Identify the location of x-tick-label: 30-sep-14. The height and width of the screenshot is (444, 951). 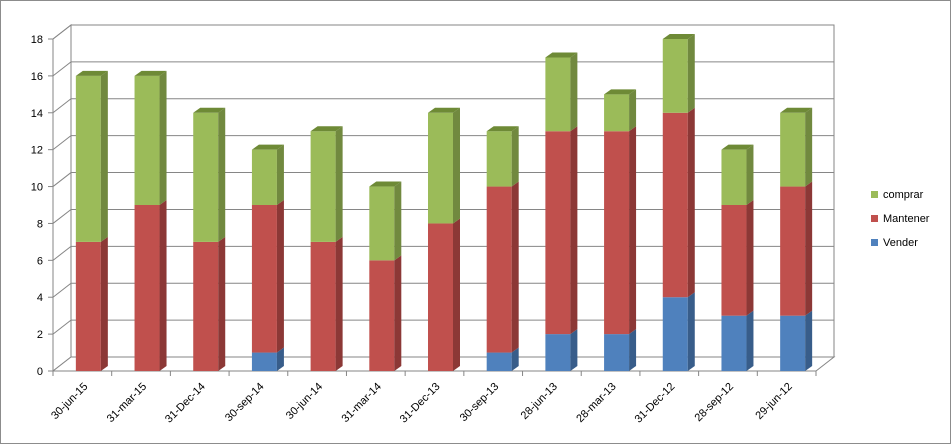
(245, 403).